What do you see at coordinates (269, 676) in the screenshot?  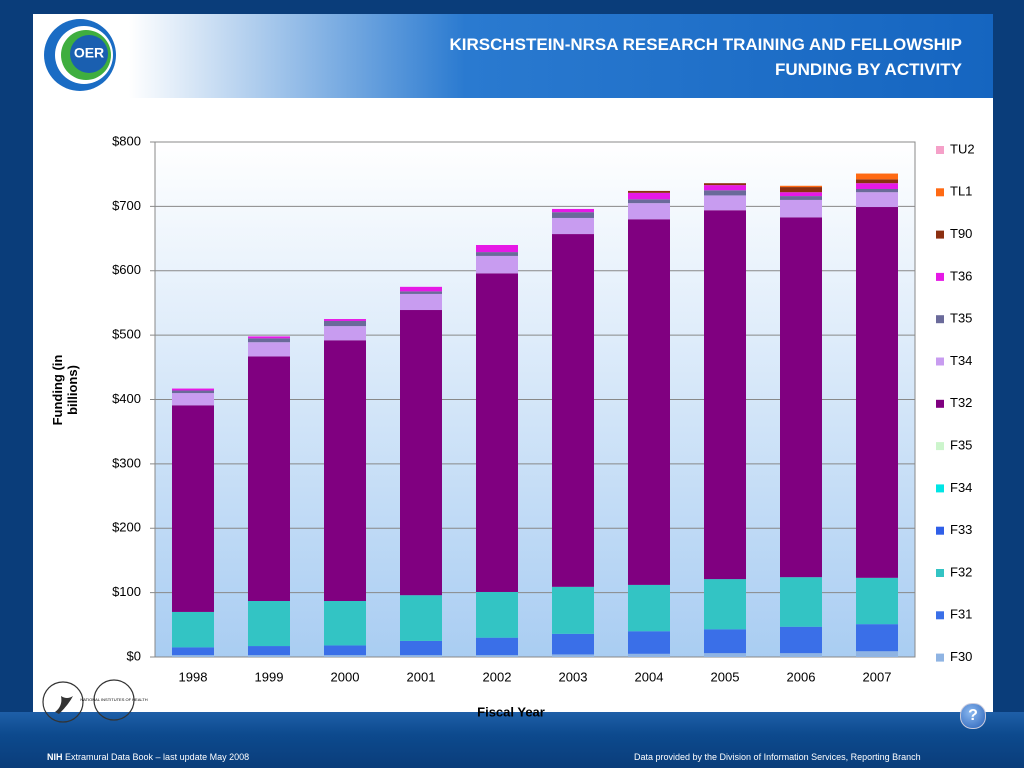 I see `x-tick-label: 1999` at bounding box center [269, 676].